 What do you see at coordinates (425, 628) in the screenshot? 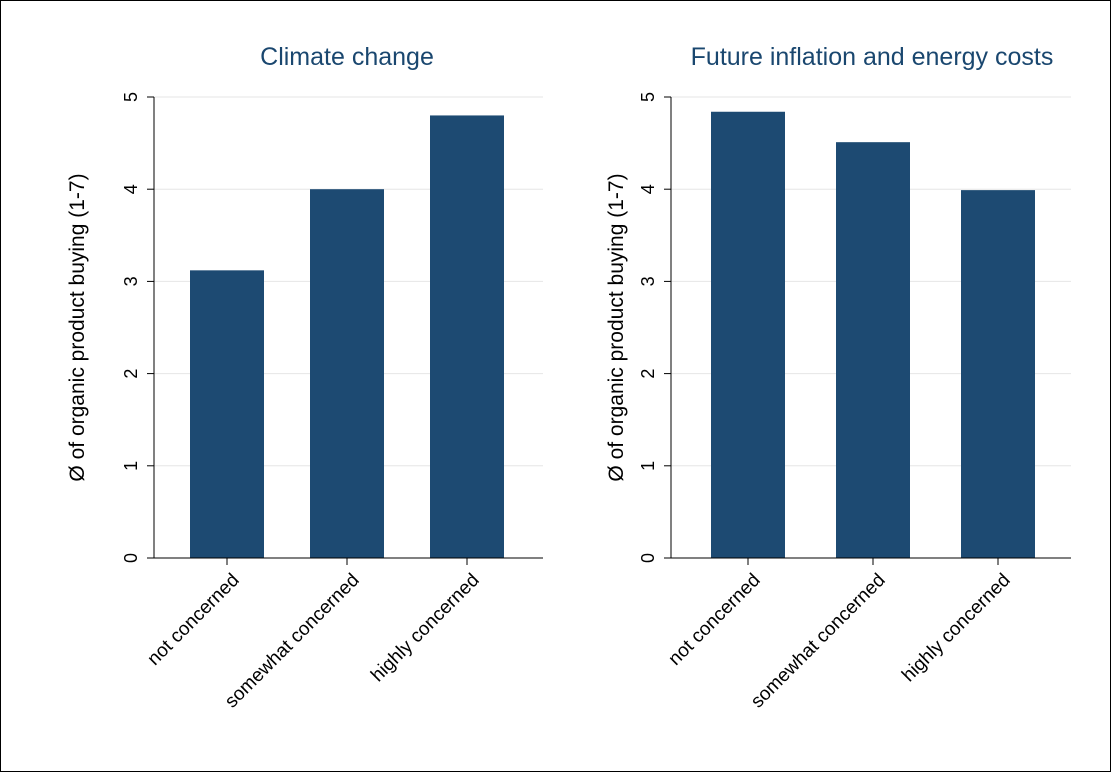
I see `panel-1-x-tick-label-3: highly concerned` at bounding box center [425, 628].